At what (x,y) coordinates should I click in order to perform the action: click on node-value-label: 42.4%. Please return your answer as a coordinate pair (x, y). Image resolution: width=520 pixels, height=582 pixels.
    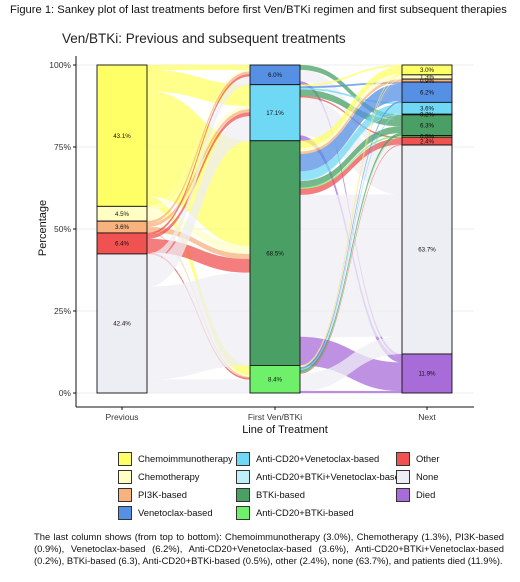
    Looking at the image, I should click on (122, 324).